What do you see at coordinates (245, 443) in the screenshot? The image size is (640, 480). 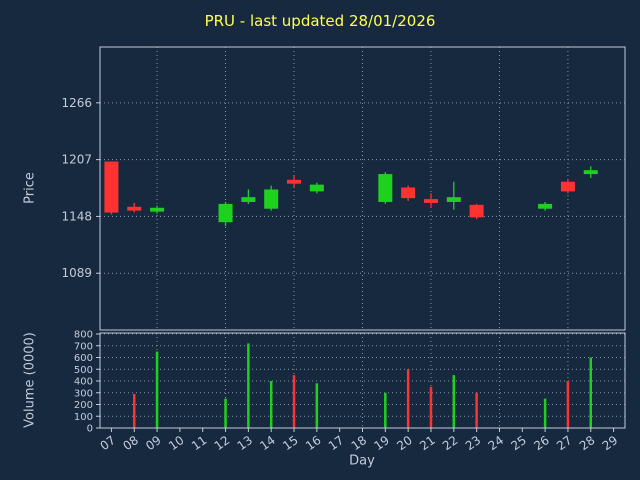 I see `day-tick-label: 13` at bounding box center [245, 443].